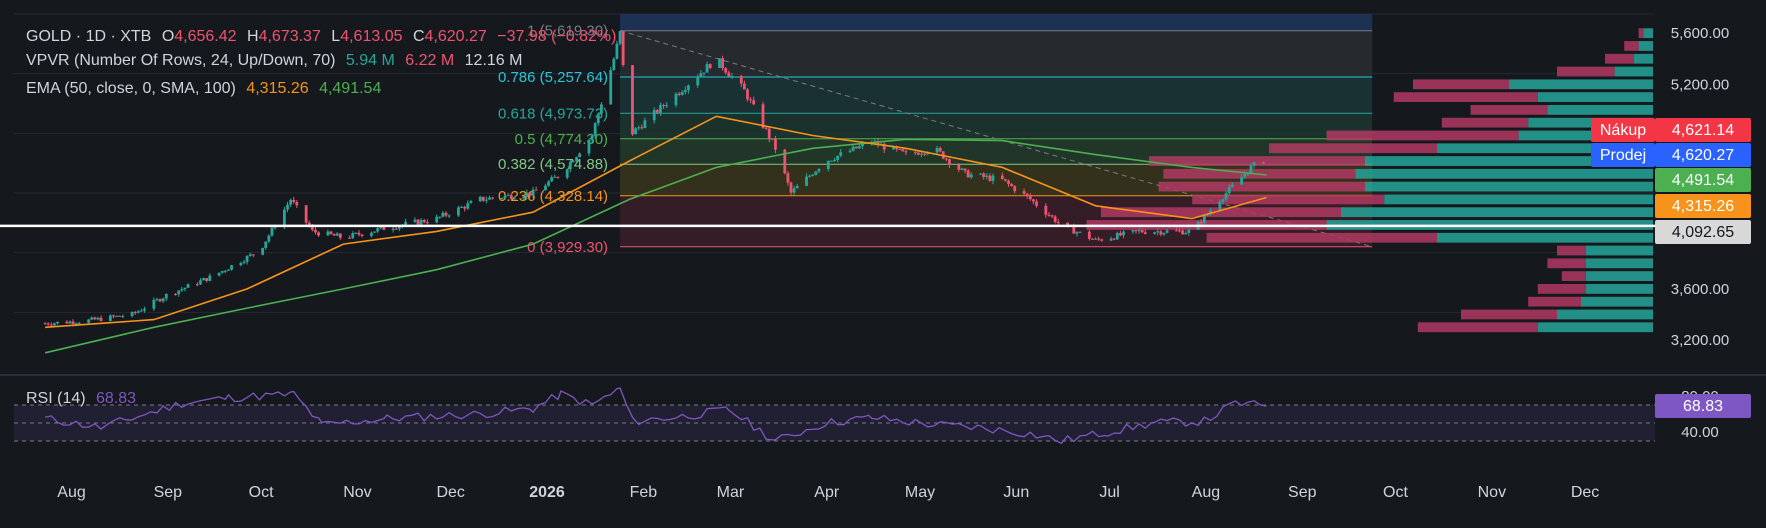  What do you see at coordinates (84, 399) in the screenshot?
I see `legend-rsi: RSI (14) 68.83` at bounding box center [84, 399].